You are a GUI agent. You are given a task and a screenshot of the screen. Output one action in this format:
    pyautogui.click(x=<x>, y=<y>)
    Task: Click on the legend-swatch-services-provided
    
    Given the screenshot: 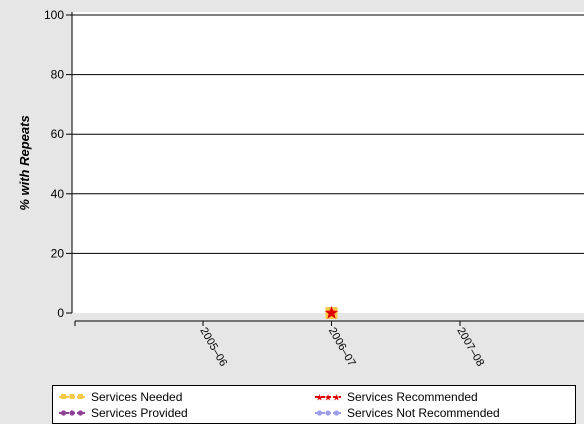 What is the action you would take?
    pyautogui.click(x=72, y=413)
    